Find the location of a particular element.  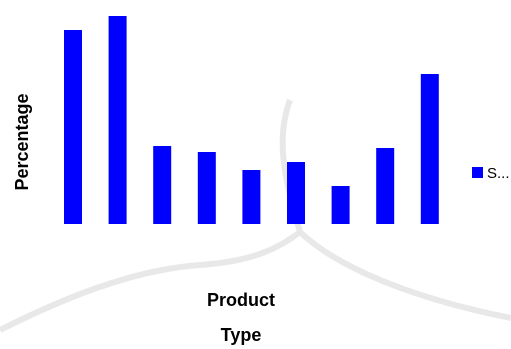

x-axis-label-line-2: Type is located at coordinates (241, 335).